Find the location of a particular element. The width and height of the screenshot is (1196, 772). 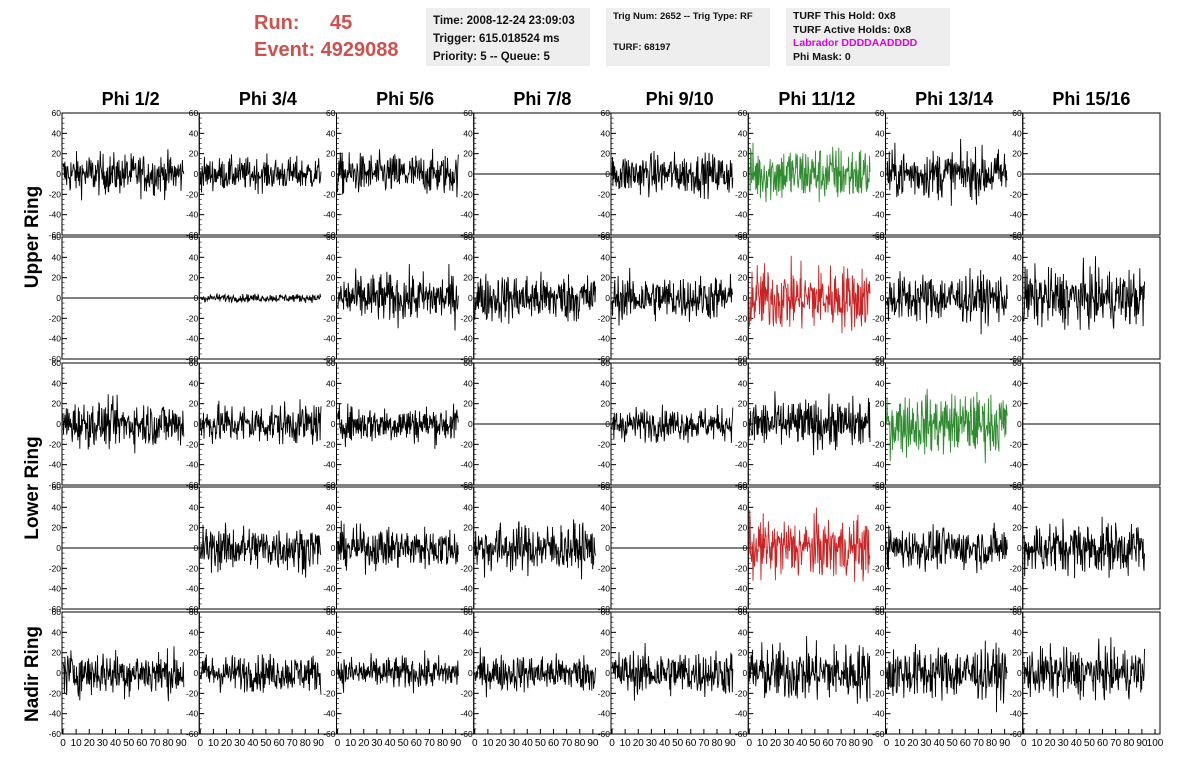

x-tick-label: 0 is located at coordinates (1024, 743).